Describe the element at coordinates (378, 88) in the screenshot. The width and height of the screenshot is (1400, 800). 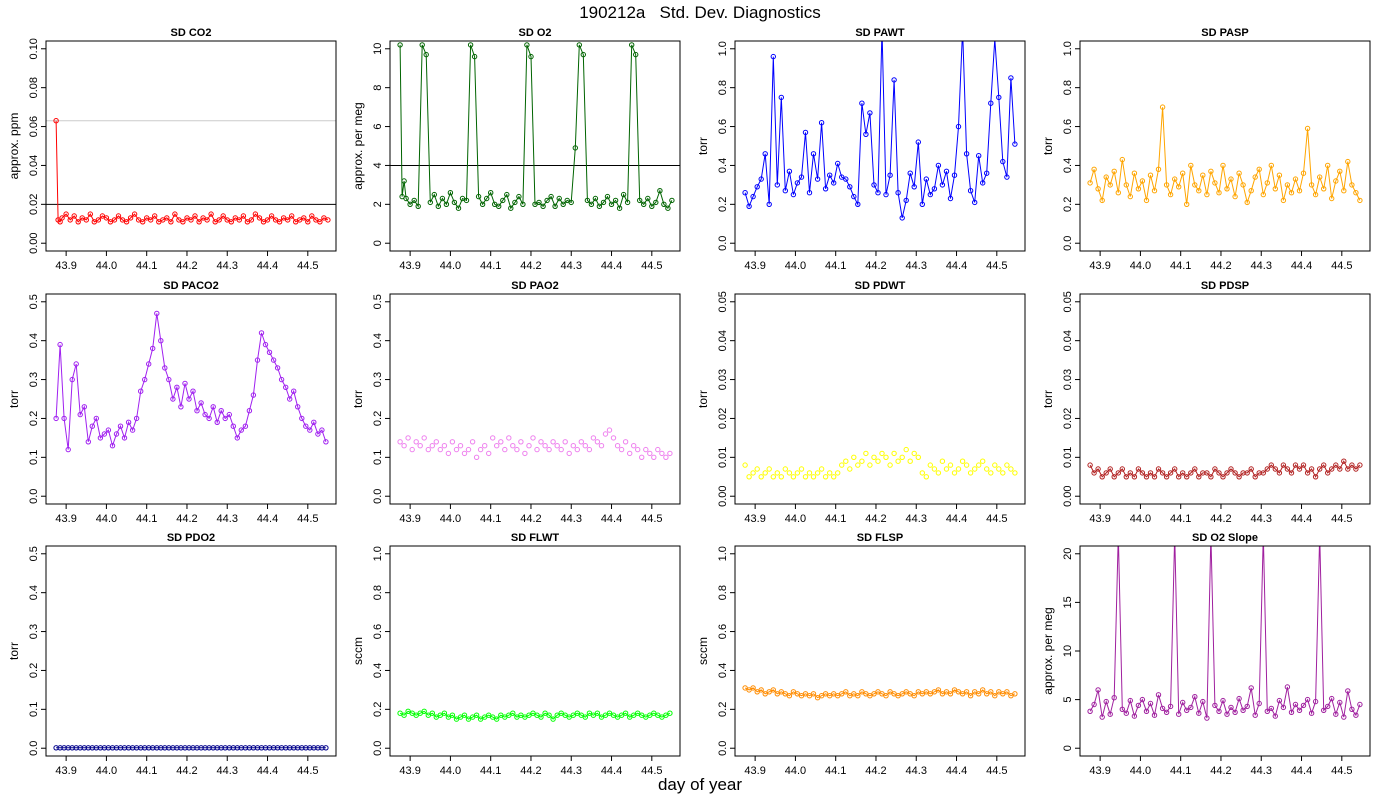
I see `y-tick-label: 8` at that location.